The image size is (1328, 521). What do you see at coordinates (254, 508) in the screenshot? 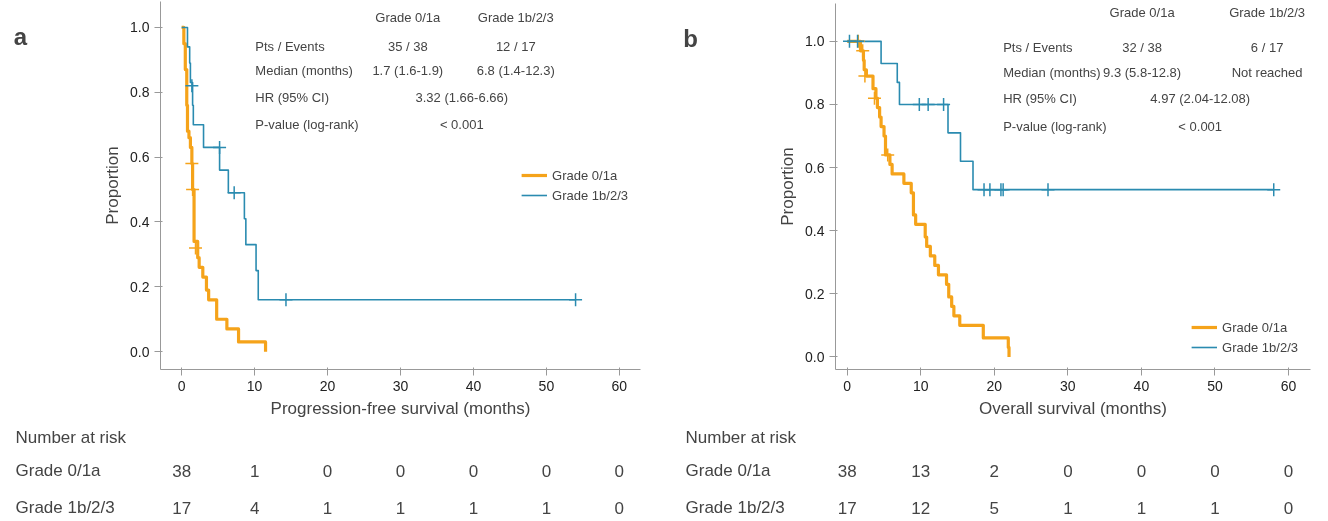
I see `text: 4` at bounding box center [254, 508].